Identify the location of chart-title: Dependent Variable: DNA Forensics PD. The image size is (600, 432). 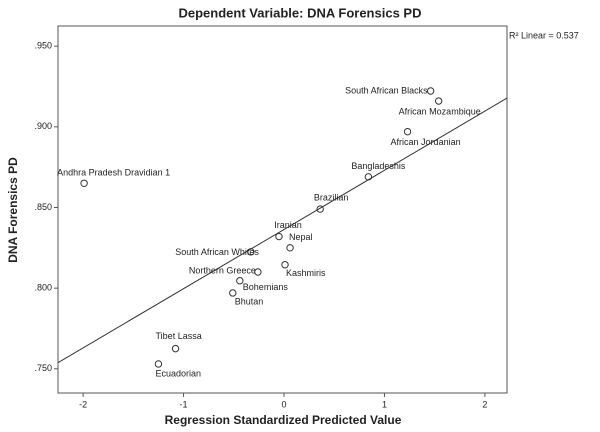
(300, 12).